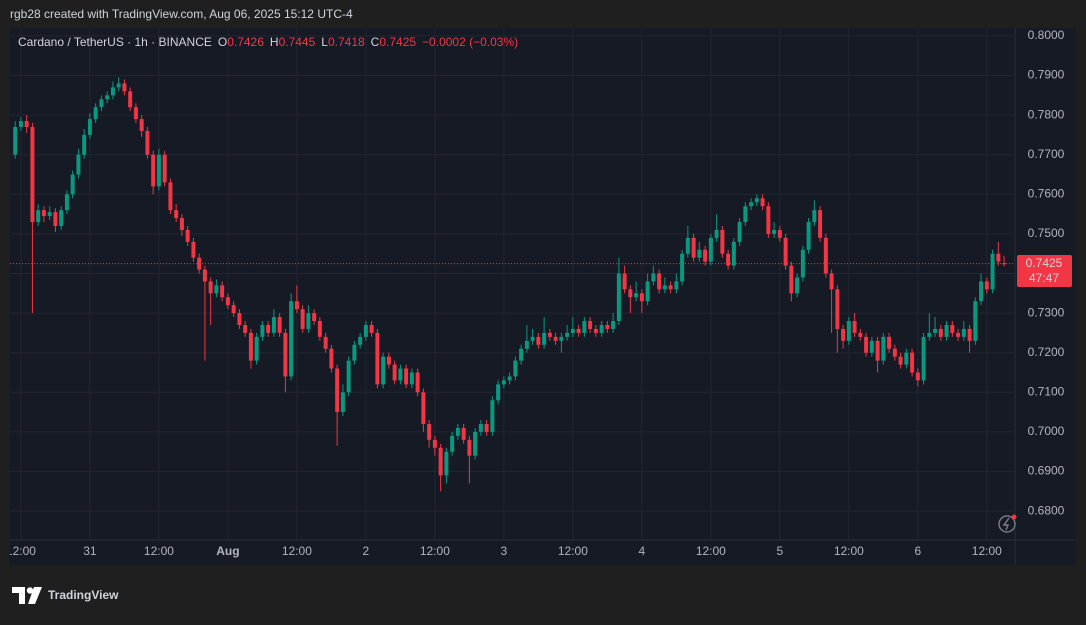  Describe the element at coordinates (18, 595) in the screenshot. I see `logo-mark` at that location.